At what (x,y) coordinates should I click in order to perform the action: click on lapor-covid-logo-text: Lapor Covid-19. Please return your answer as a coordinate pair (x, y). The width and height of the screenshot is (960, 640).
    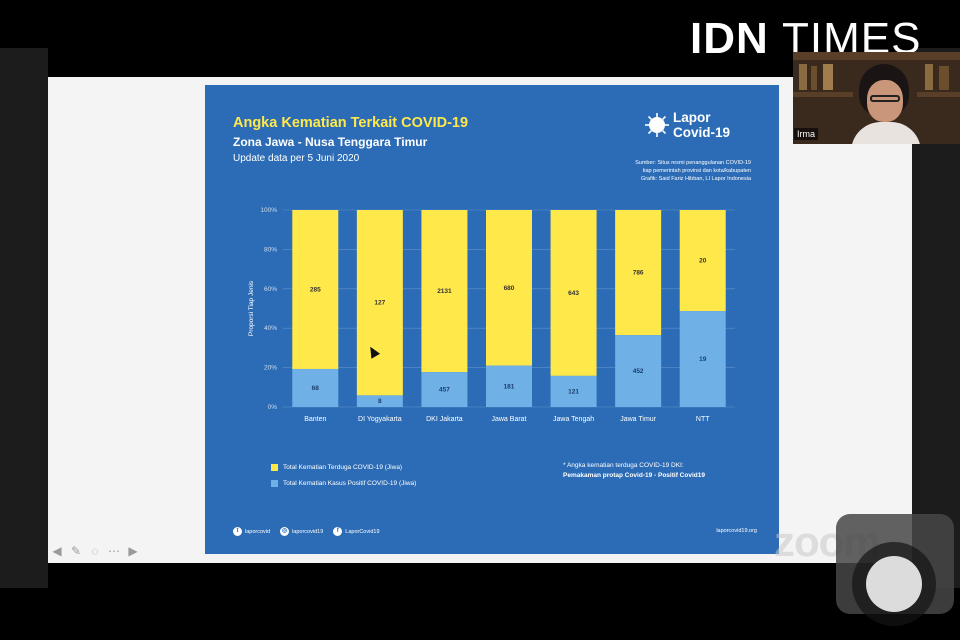
    Looking at the image, I should click on (701, 125).